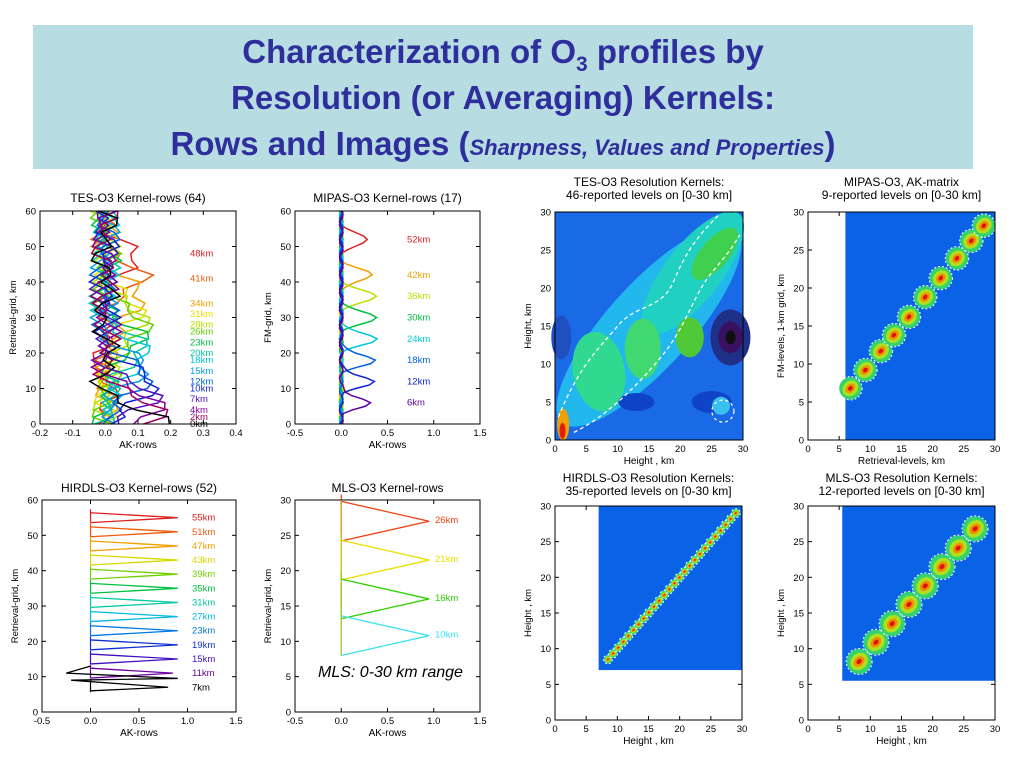  What do you see at coordinates (201, 360) in the screenshot?
I see `kernel-row-label: 18km` at bounding box center [201, 360].